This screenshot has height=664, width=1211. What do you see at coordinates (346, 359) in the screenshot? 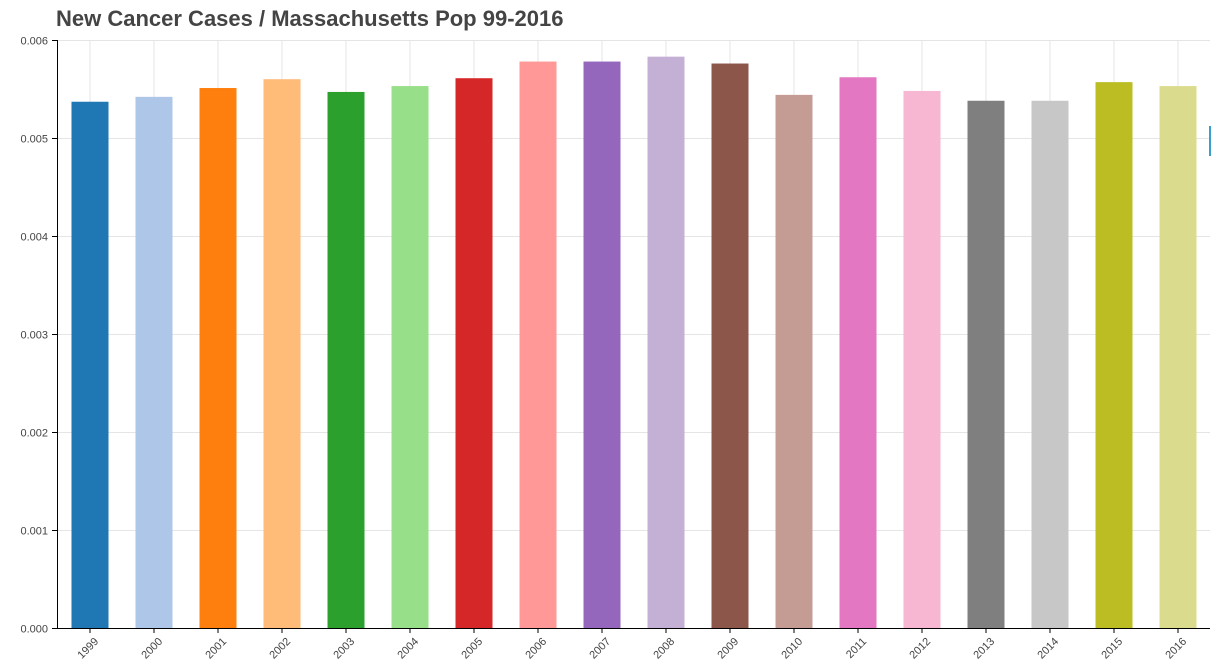
I see `bar-2003` at bounding box center [346, 359].